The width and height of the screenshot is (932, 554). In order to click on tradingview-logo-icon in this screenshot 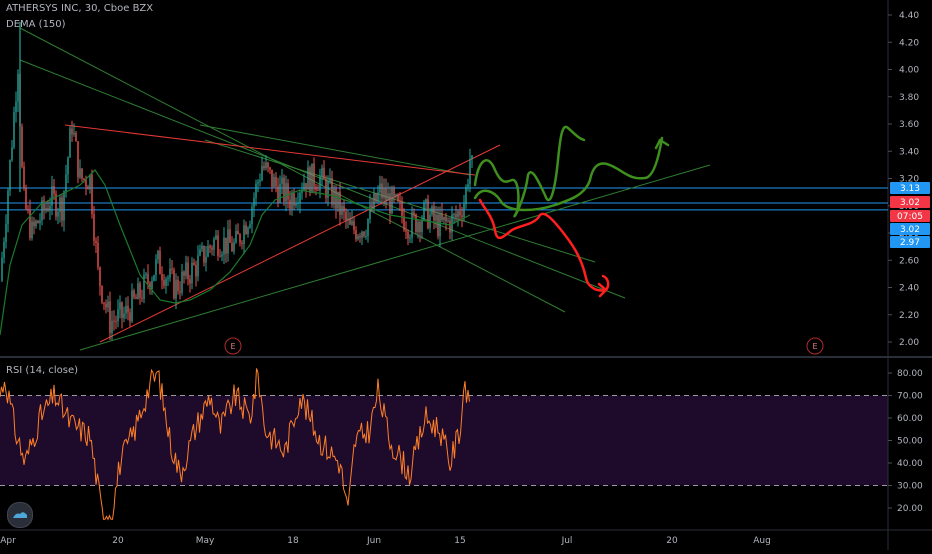, I will do `click(20, 515)`.